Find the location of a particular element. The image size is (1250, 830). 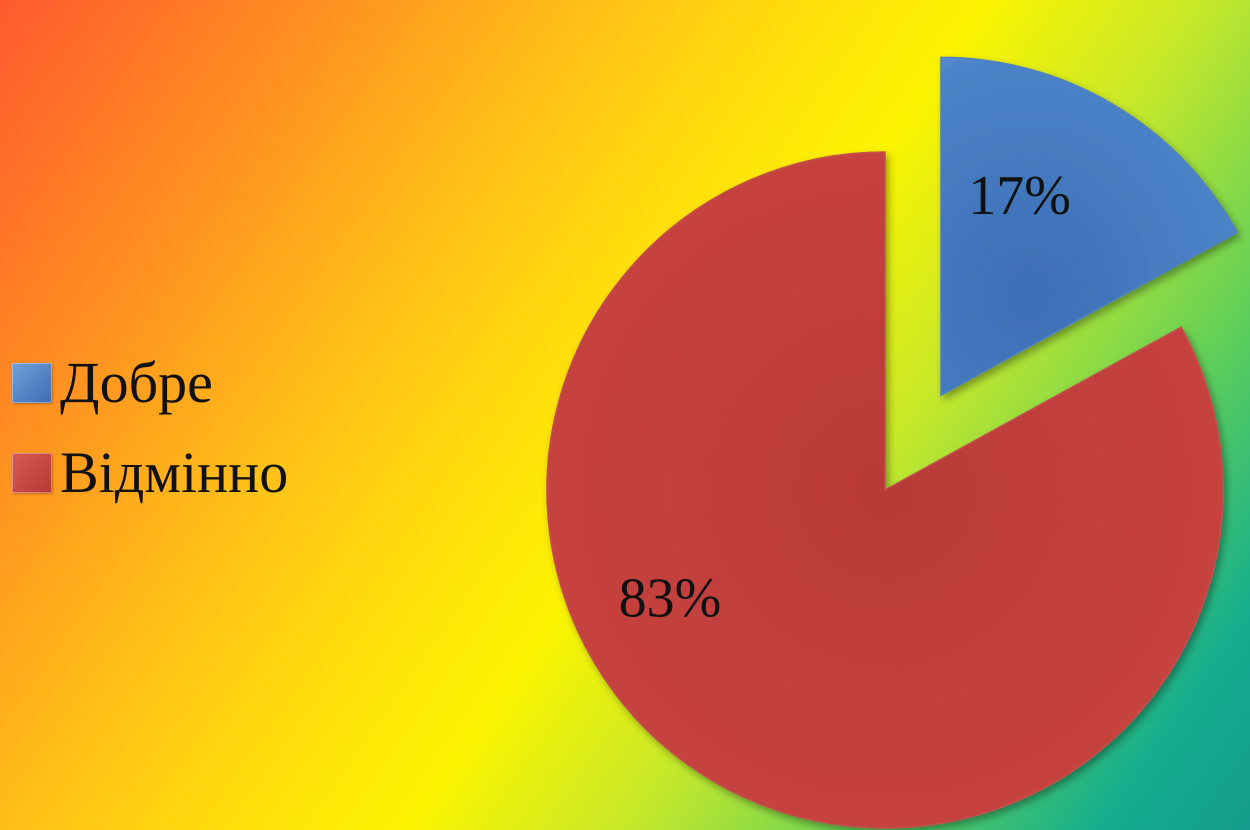

pie-slice-dobre is located at coordinates (1089, 226).